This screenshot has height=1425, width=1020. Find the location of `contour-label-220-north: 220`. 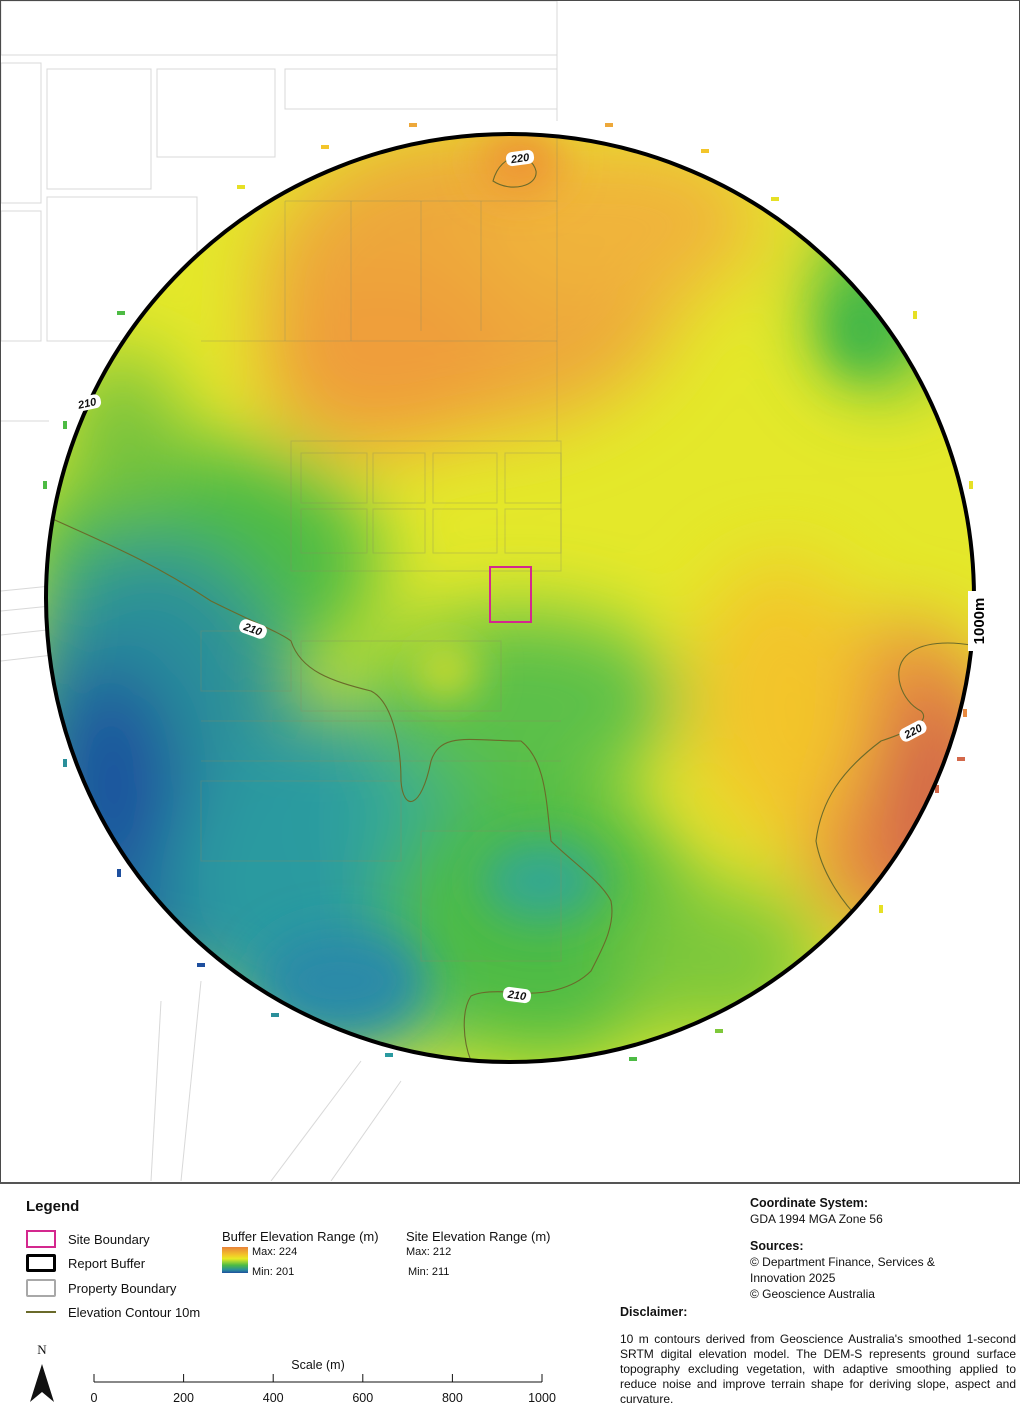

contour-label-220-north: 220 is located at coordinates (520, 159).